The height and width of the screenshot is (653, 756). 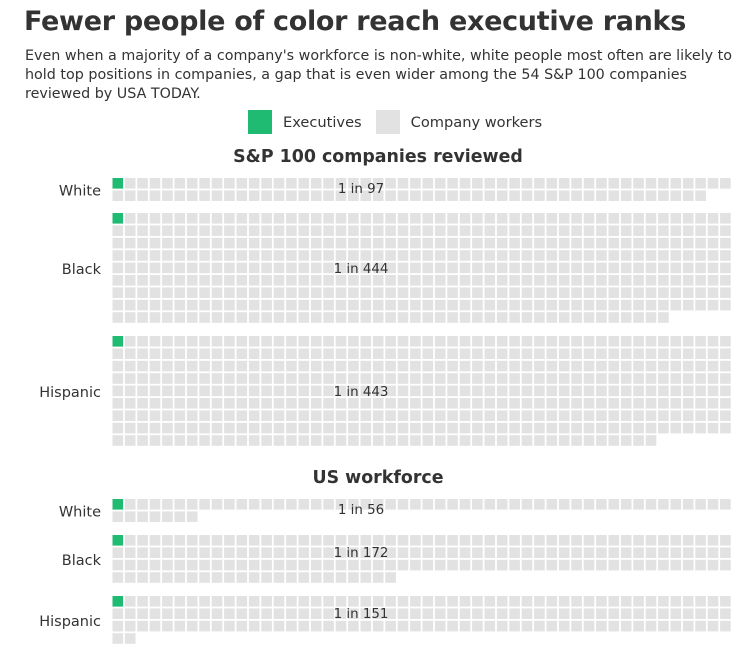 I want to click on legend-swatch-workers, so click(x=387, y=122).